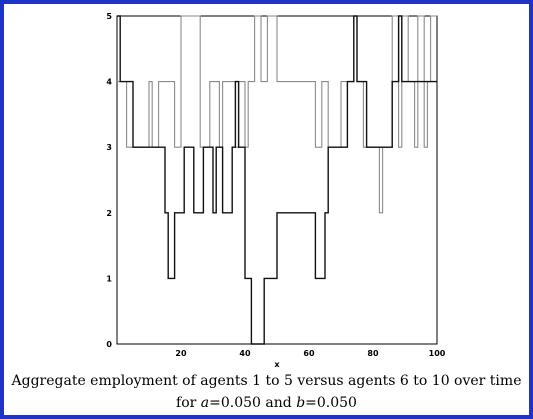 The height and width of the screenshot is (419, 533). Describe the element at coordinates (309, 353) in the screenshot. I see `x-tick-label: 60` at that location.